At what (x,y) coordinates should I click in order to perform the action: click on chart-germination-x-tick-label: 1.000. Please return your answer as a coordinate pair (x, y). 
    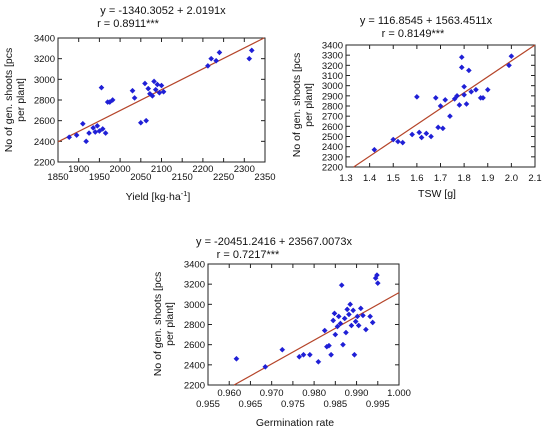
    Looking at the image, I should click on (399, 393).